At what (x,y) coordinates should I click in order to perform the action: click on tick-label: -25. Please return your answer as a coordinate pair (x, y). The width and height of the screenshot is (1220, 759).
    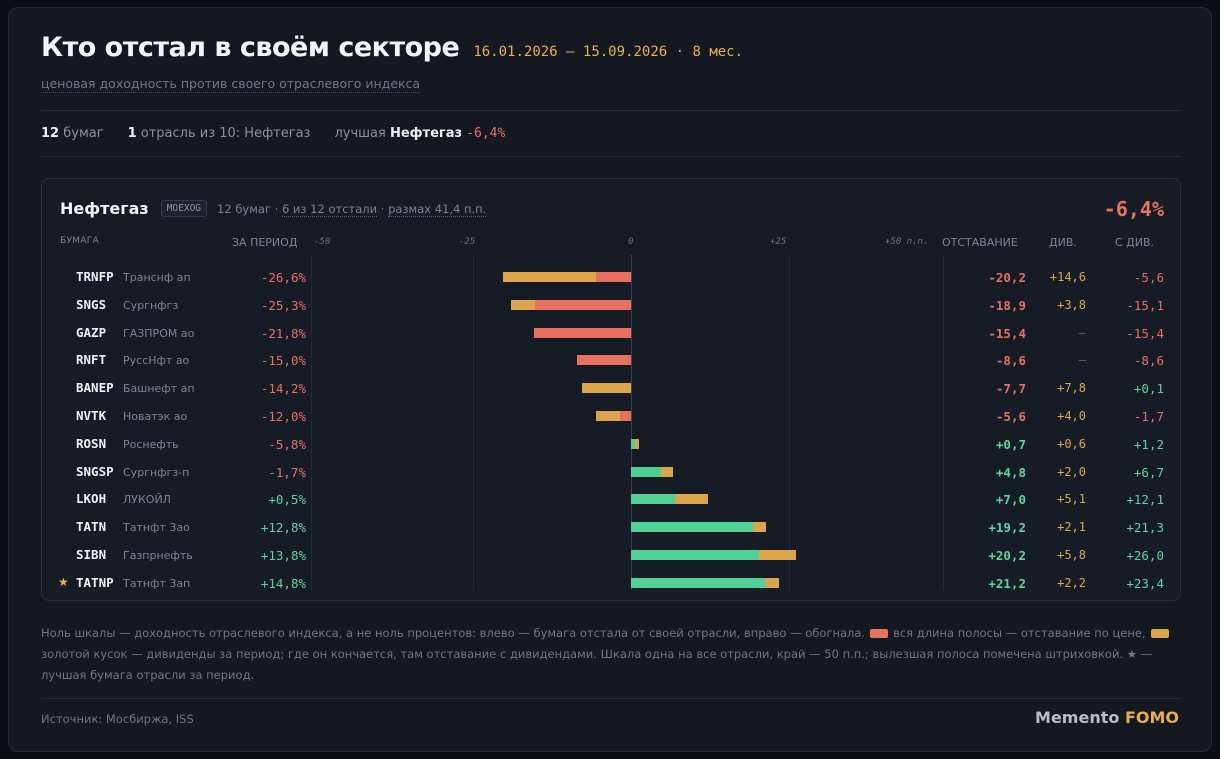
    Looking at the image, I should click on (467, 242).